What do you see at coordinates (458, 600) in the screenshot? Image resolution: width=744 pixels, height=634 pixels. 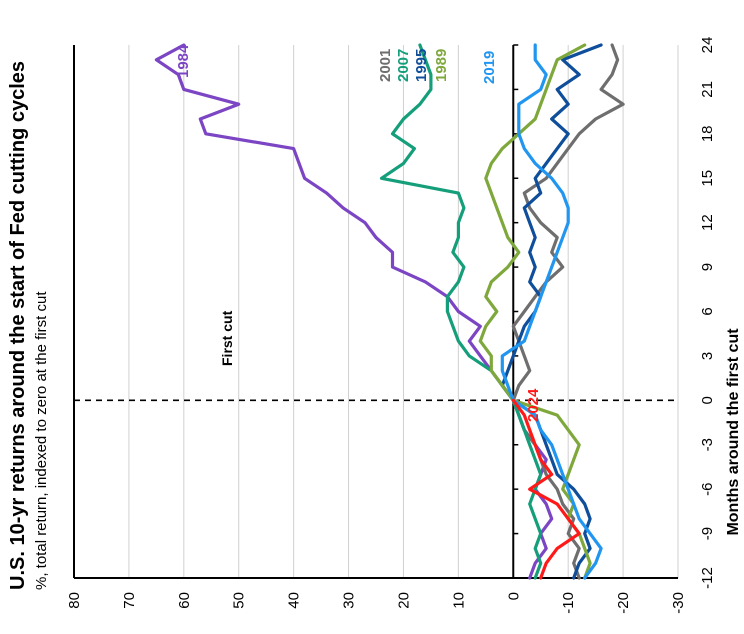 I see `y-tick-label: 10` at bounding box center [458, 600].